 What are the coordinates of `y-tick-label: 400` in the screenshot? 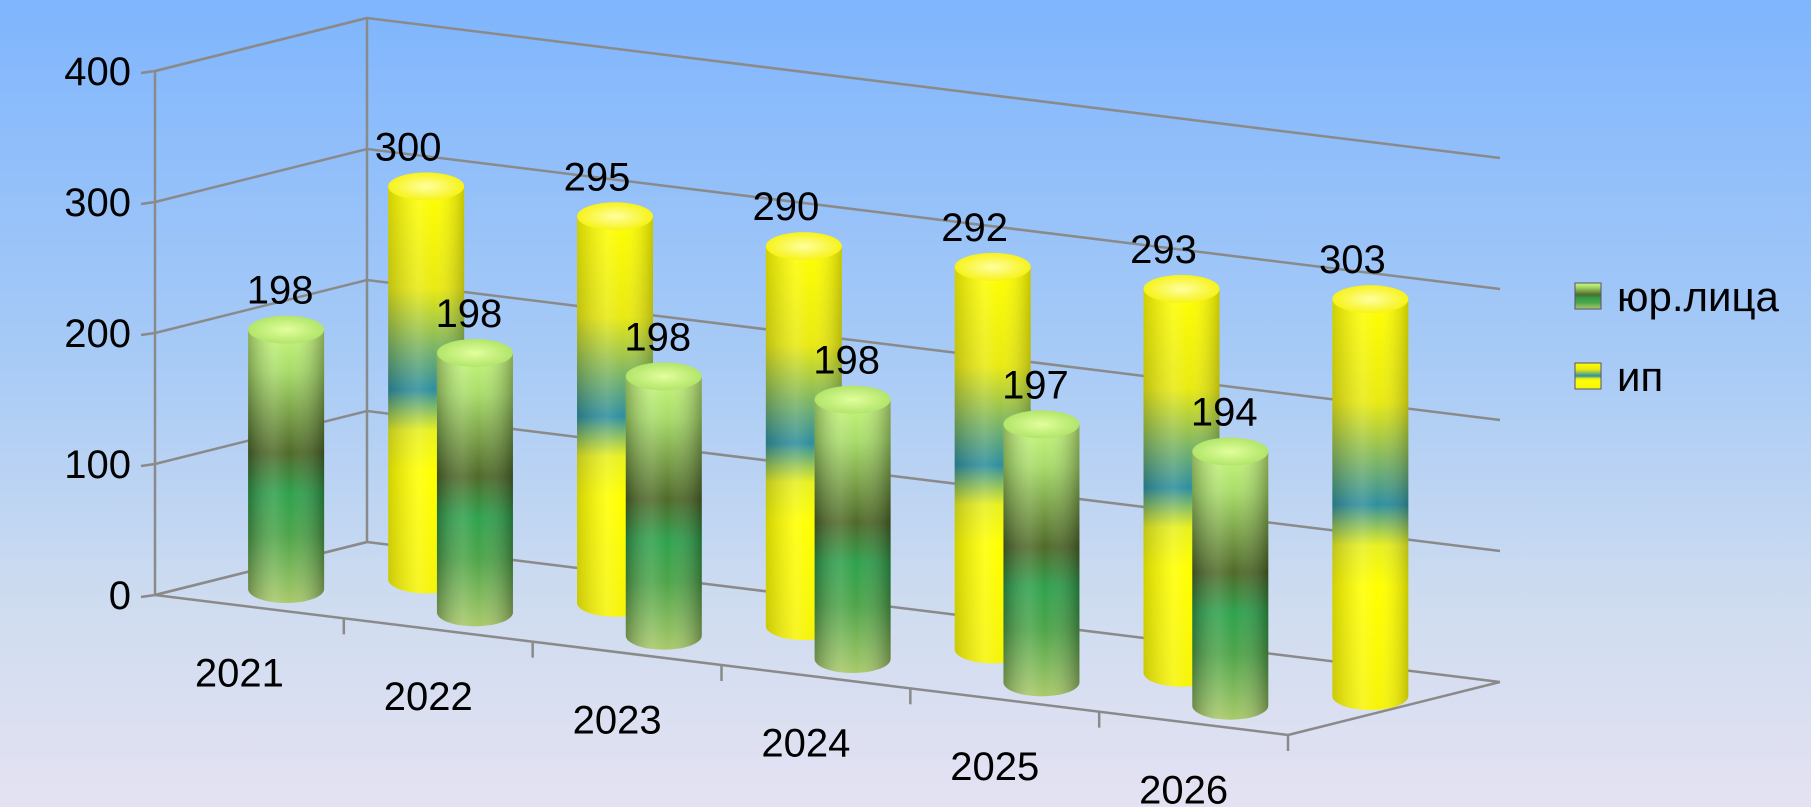 It's located at (97, 72).